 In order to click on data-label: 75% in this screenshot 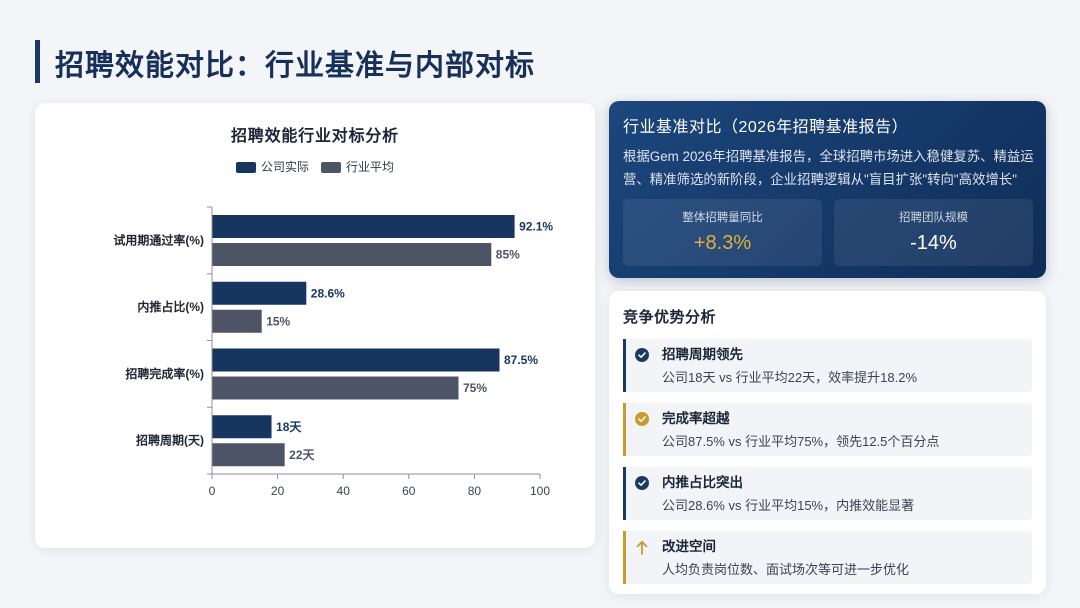, I will do `click(475, 388)`.